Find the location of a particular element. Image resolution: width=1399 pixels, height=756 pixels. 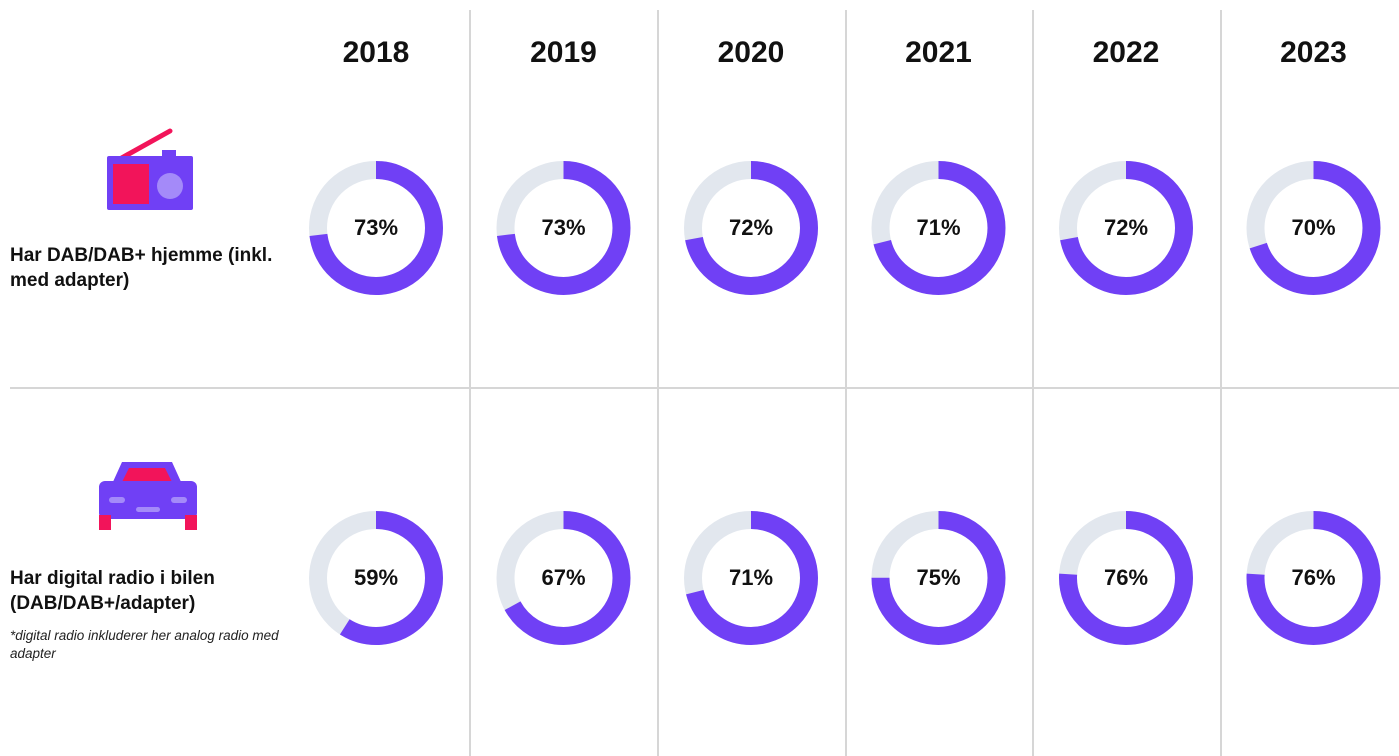

value-label: 75% is located at coordinates (938, 577).